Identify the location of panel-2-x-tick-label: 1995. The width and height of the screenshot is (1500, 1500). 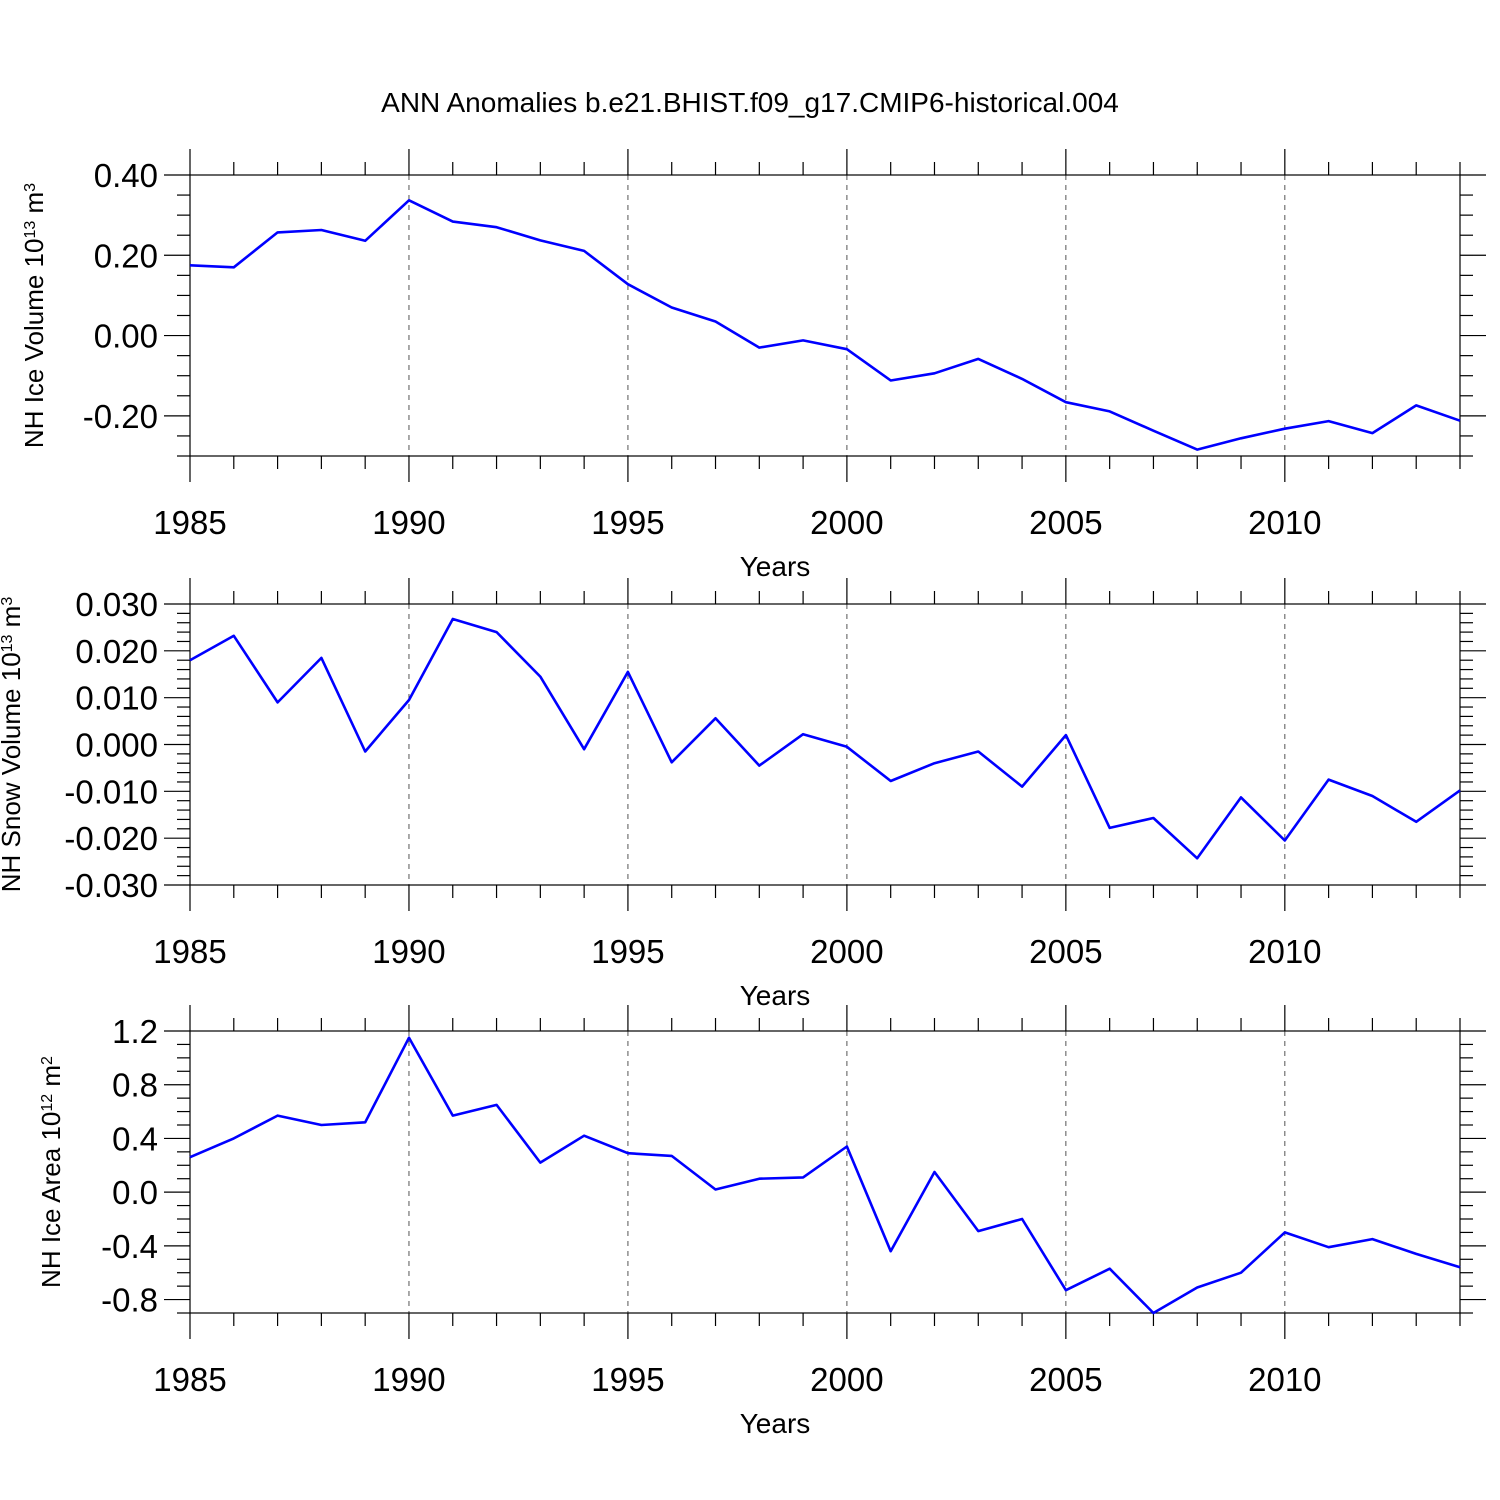
(627, 951).